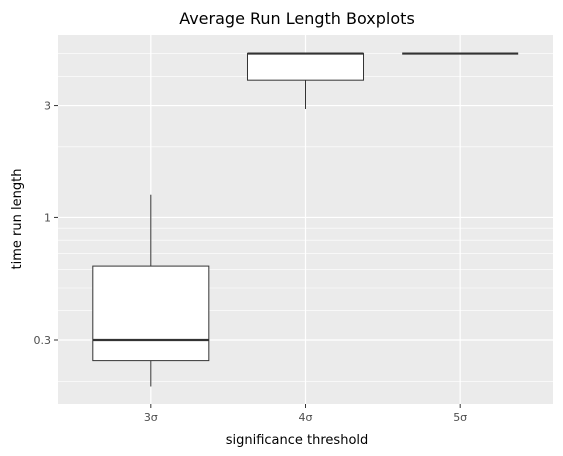 The image size is (563, 456). I want to click on box-4σ, so click(305, 81).